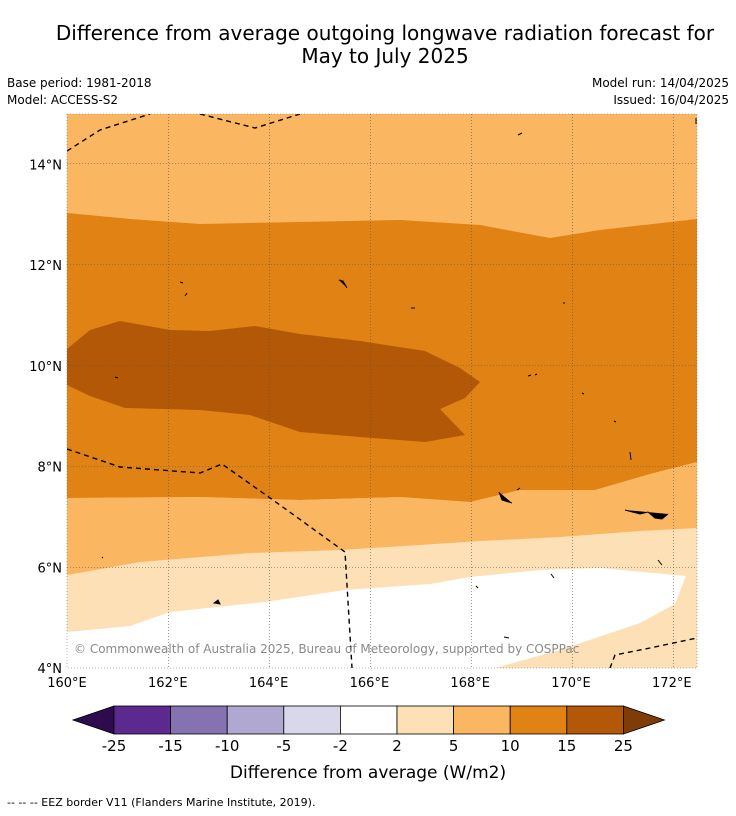 This screenshot has width=736, height=816. I want to click on colorbar: -25 -15 -10 -5 -2 2 5 10 15 25, so click(368, 730).